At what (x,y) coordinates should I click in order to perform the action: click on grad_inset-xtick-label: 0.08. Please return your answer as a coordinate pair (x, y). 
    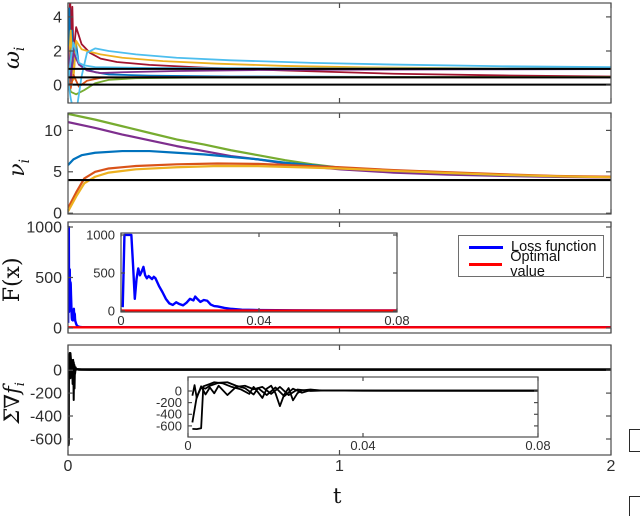
    Looking at the image, I should click on (537, 445).